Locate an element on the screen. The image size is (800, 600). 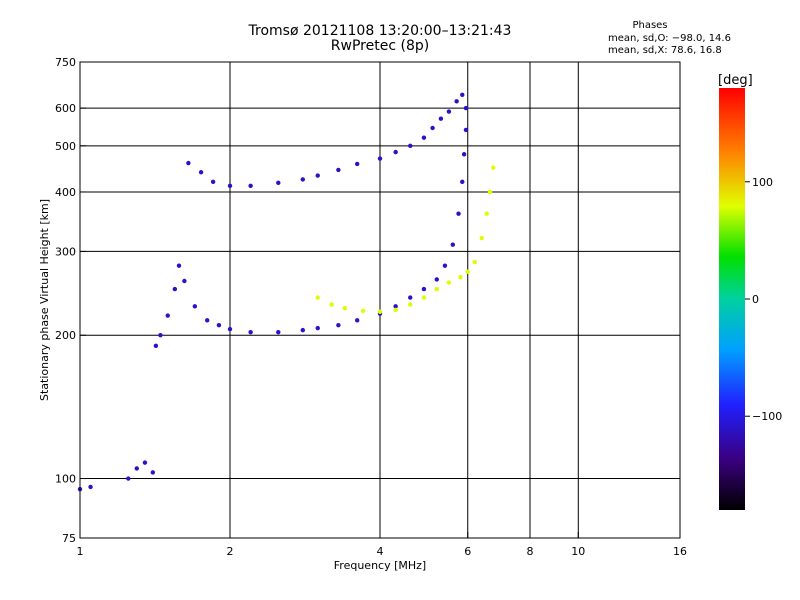
y-tick-label: 600 is located at coordinates (65, 108).